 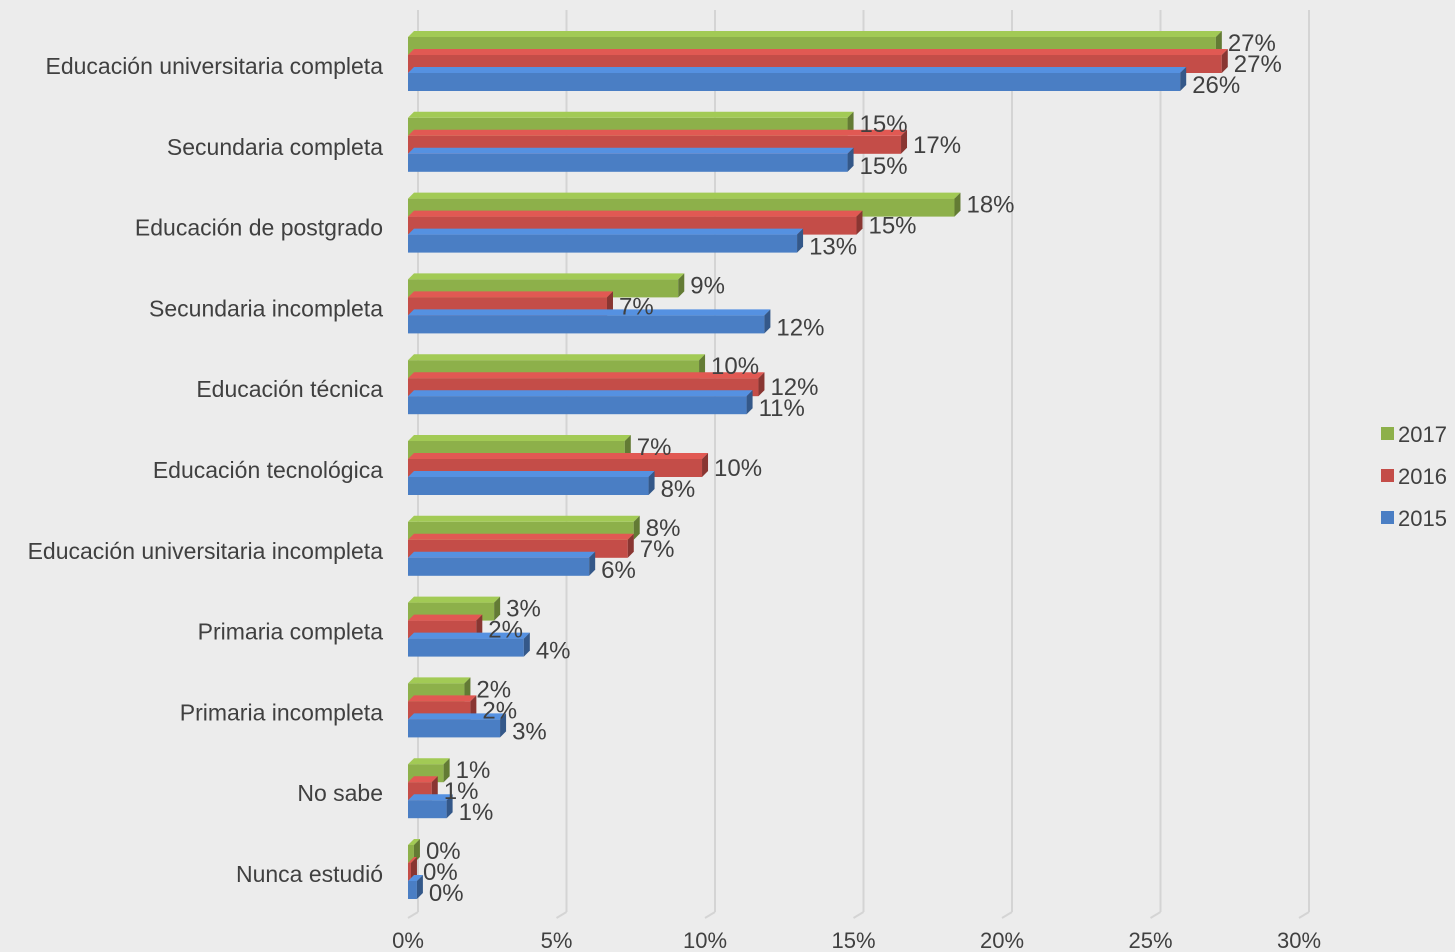 What do you see at coordinates (856, 940) in the screenshot?
I see `x-axis-ticks: 0% 5% 10% 15% 20% 25% 30%` at bounding box center [856, 940].